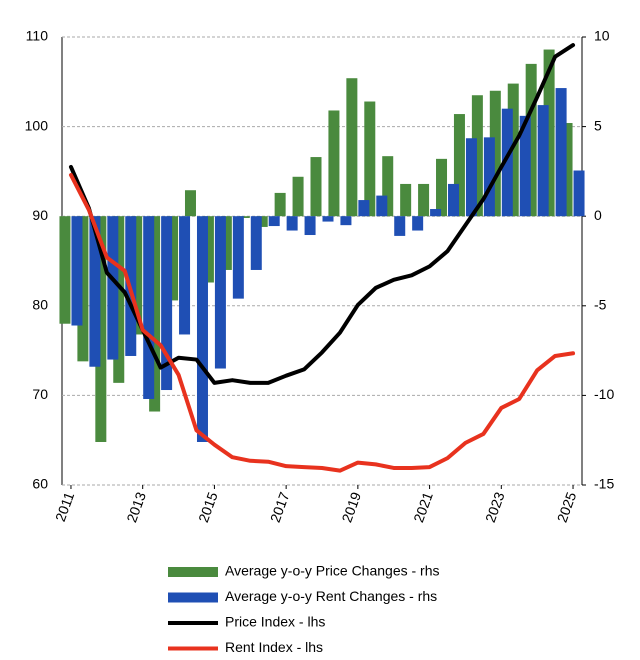  I want to click on y-tick-label: 60, so click(40, 484).